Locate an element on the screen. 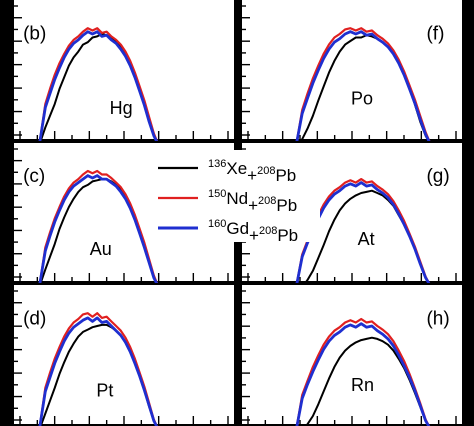  element-label: Po is located at coordinates (362, 98).